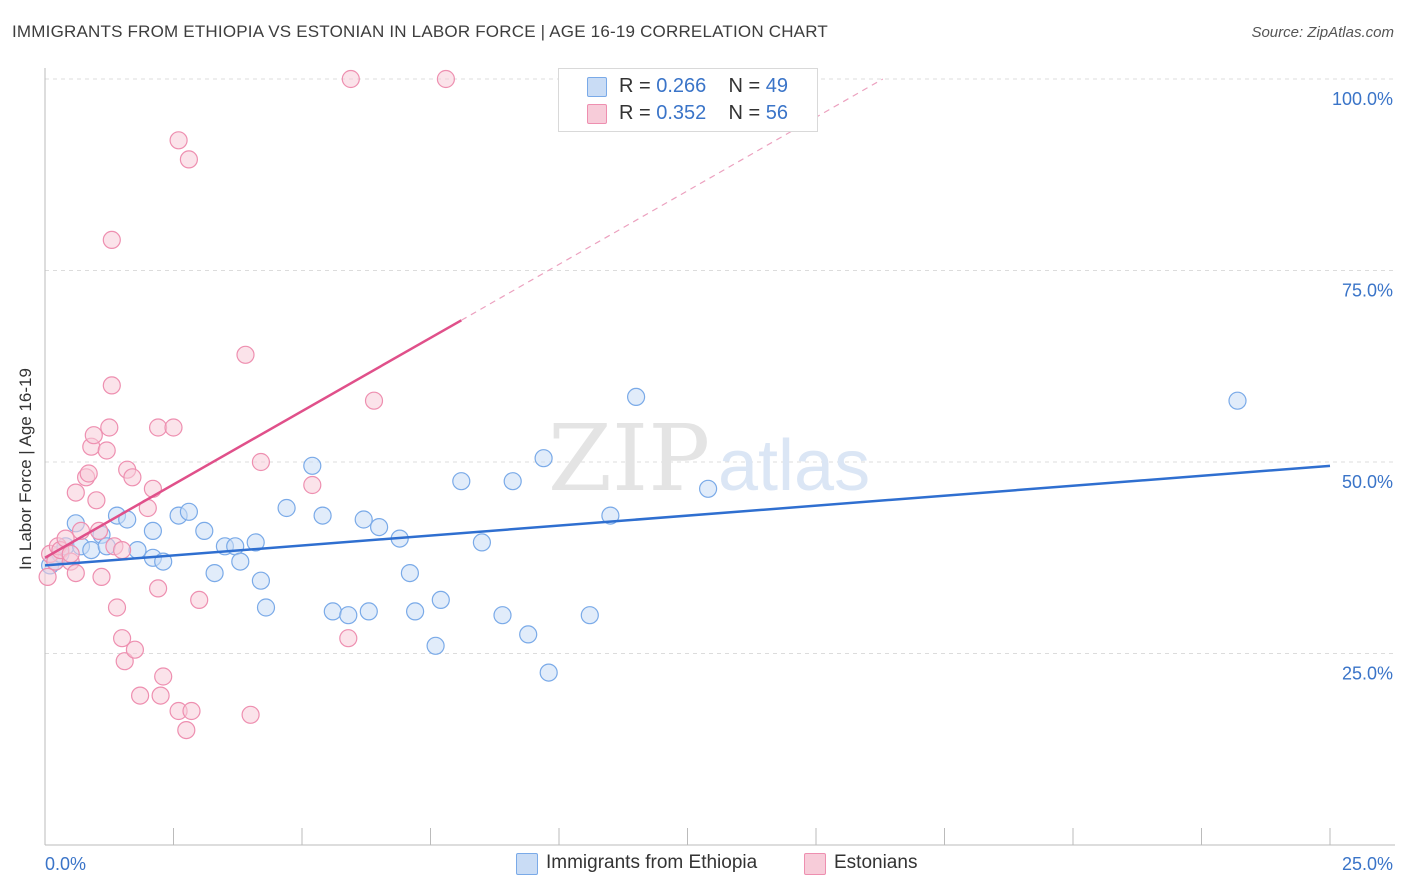 This screenshot has width=1406, height=892. What do you see at coordinates (25, 469) in the screenshot?
I see `y-axis-label: In Labor Force | Age 16-19` at bounding box center [25, 469].